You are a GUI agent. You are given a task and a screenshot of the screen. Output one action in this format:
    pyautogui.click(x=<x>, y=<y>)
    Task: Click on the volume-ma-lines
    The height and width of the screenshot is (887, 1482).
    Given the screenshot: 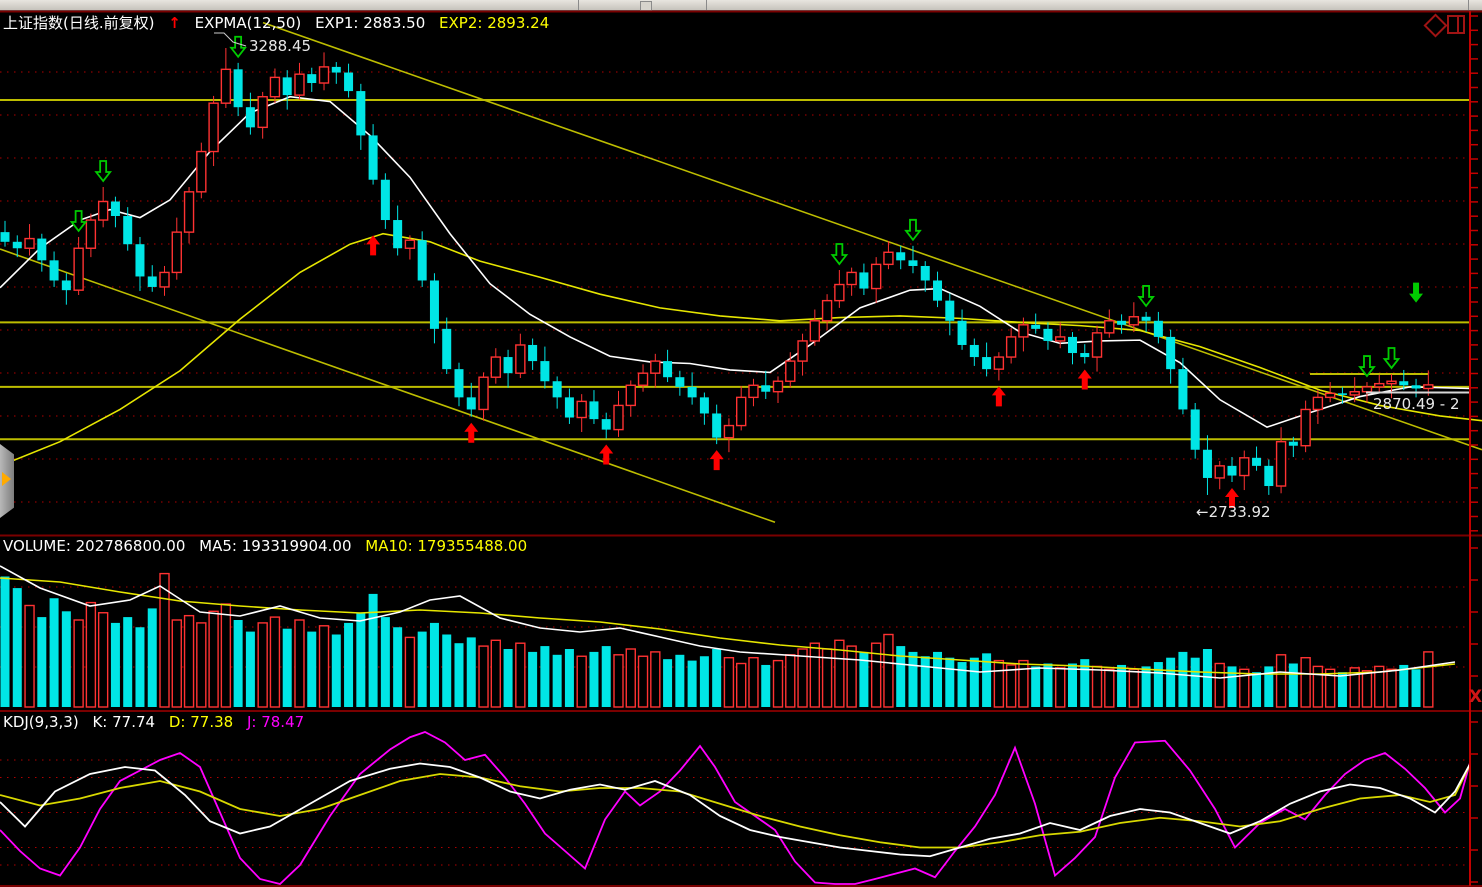 What is the action you would take?
    pyautogui.click(x=728, y=622)
    